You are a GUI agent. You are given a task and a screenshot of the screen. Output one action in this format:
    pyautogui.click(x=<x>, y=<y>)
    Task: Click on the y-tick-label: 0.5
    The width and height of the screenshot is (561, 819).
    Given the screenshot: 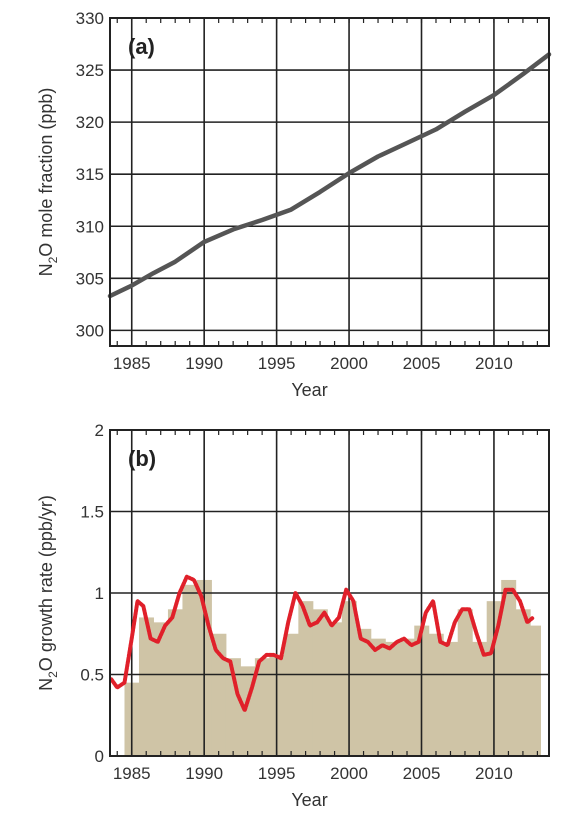 What is the action you would take?
    pyautogui.click(x=92, y=675)
    